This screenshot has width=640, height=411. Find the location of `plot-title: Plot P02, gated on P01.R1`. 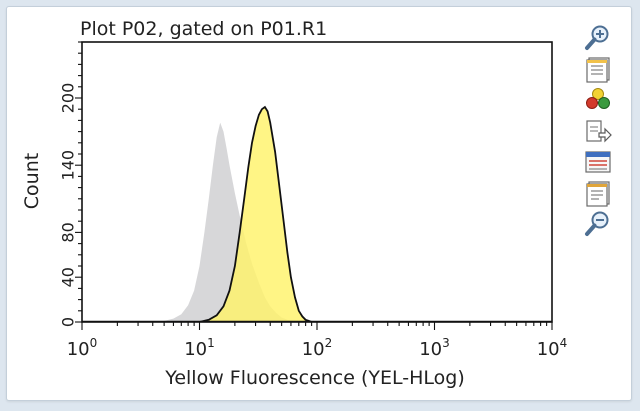

plot-title: Plot P02, gated on P01.R1 is located at coordinates (204, 29).